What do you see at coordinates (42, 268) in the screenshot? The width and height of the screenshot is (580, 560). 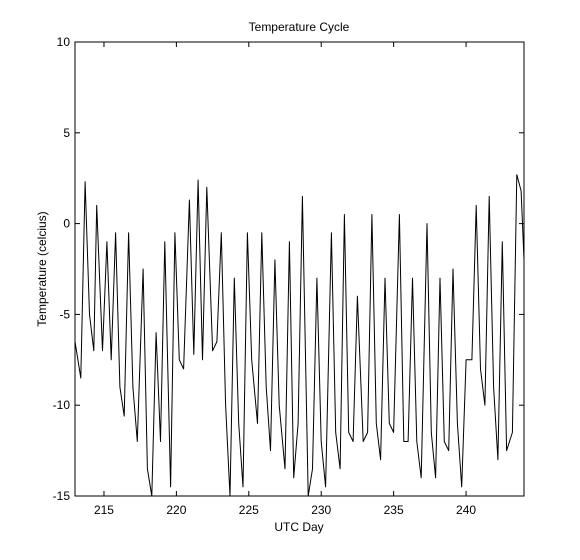 I see `y-axis-label: Temperature (celcius)` at bounding box center [42, 268].